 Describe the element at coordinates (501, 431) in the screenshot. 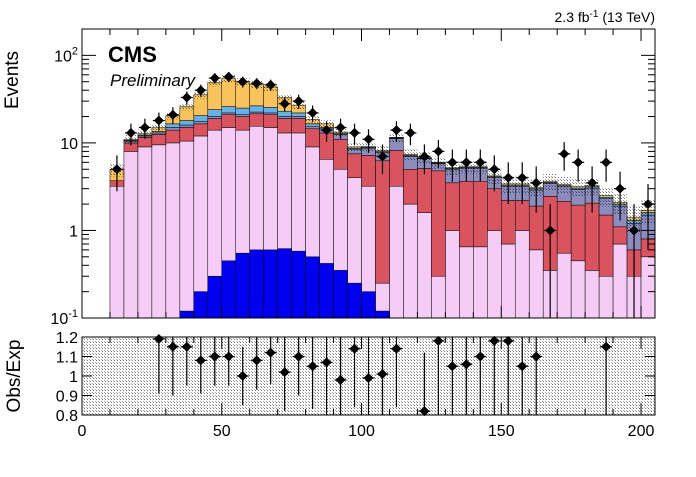

I see `x-tick-label: 150` at that location.